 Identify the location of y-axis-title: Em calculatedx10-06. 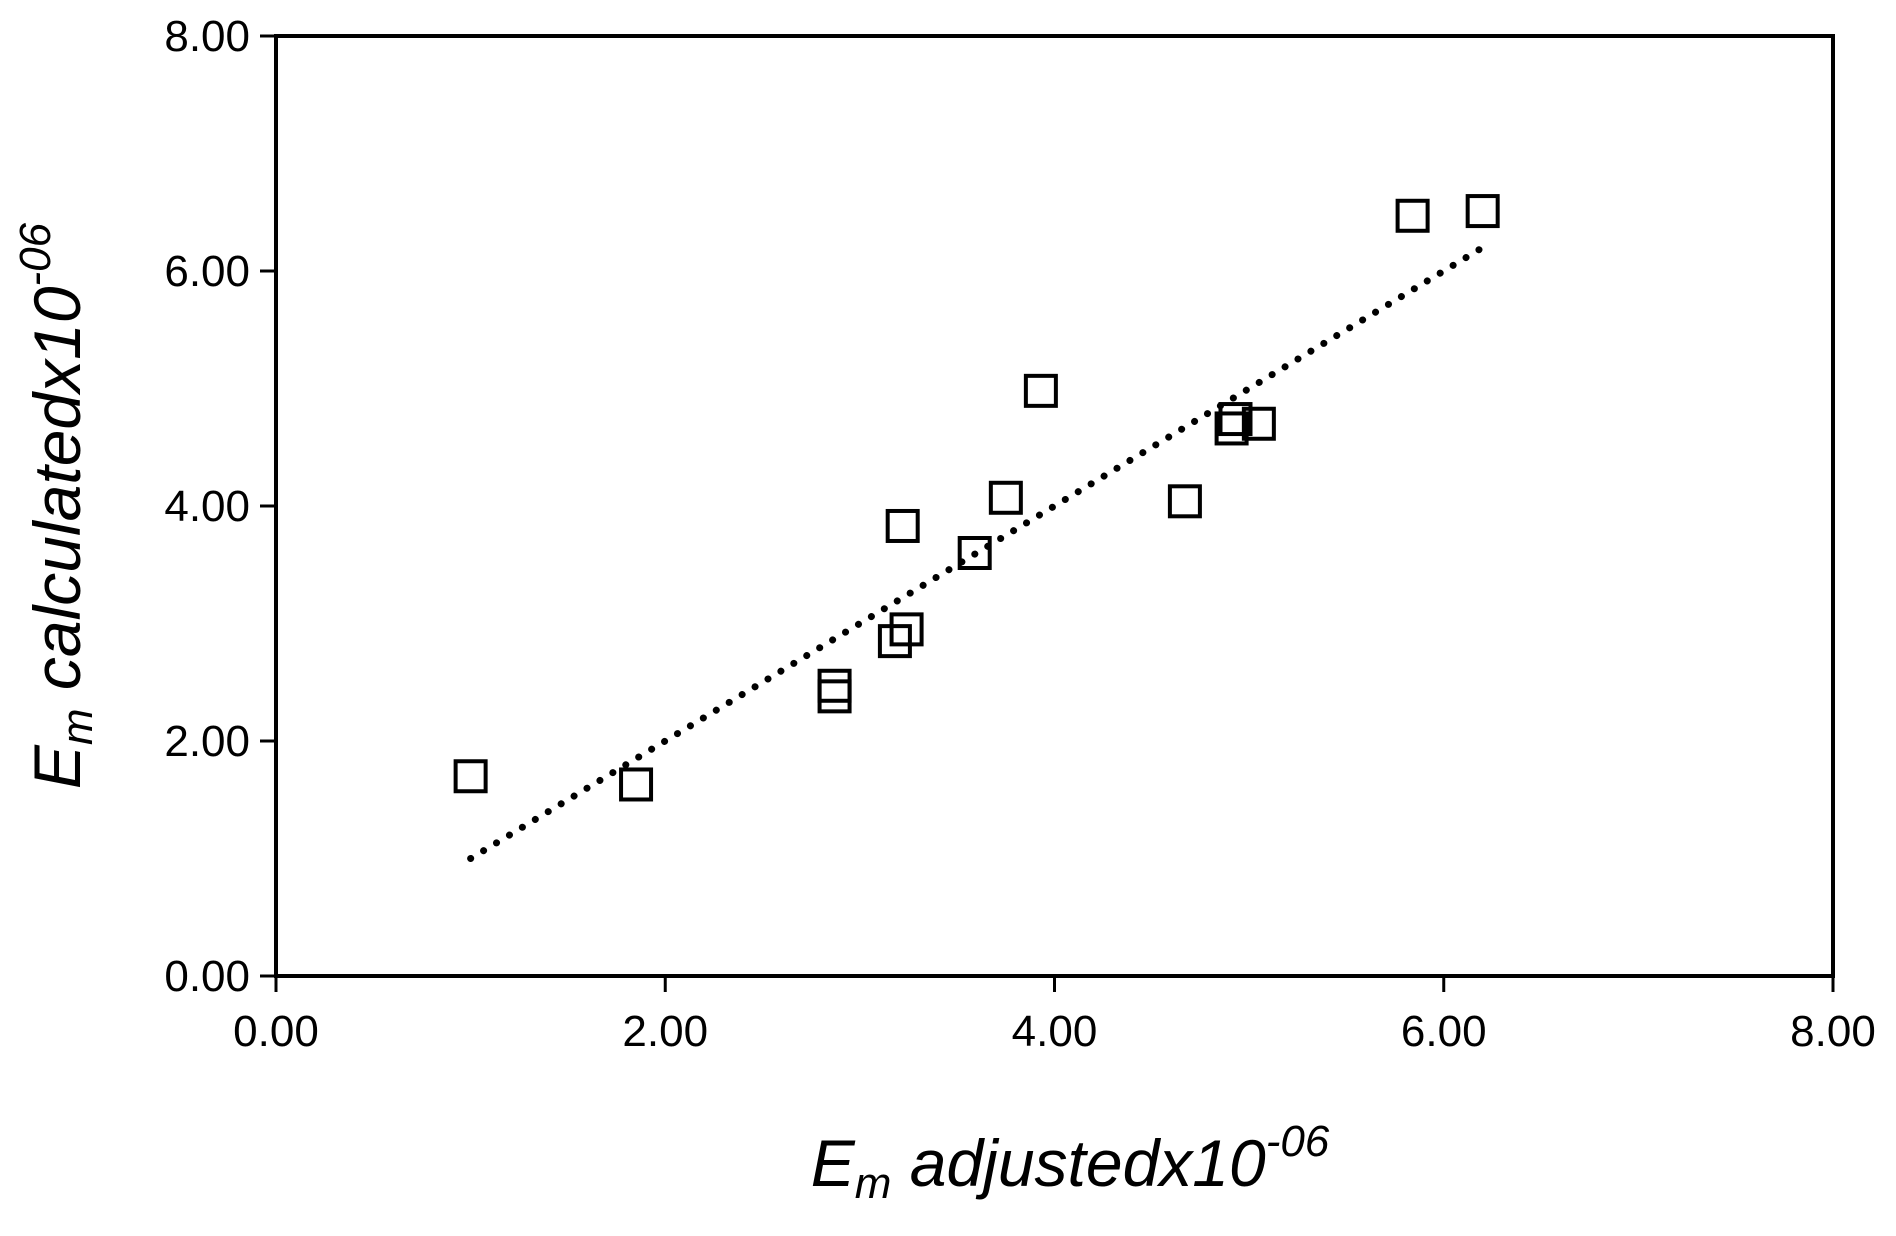
(56, 505).